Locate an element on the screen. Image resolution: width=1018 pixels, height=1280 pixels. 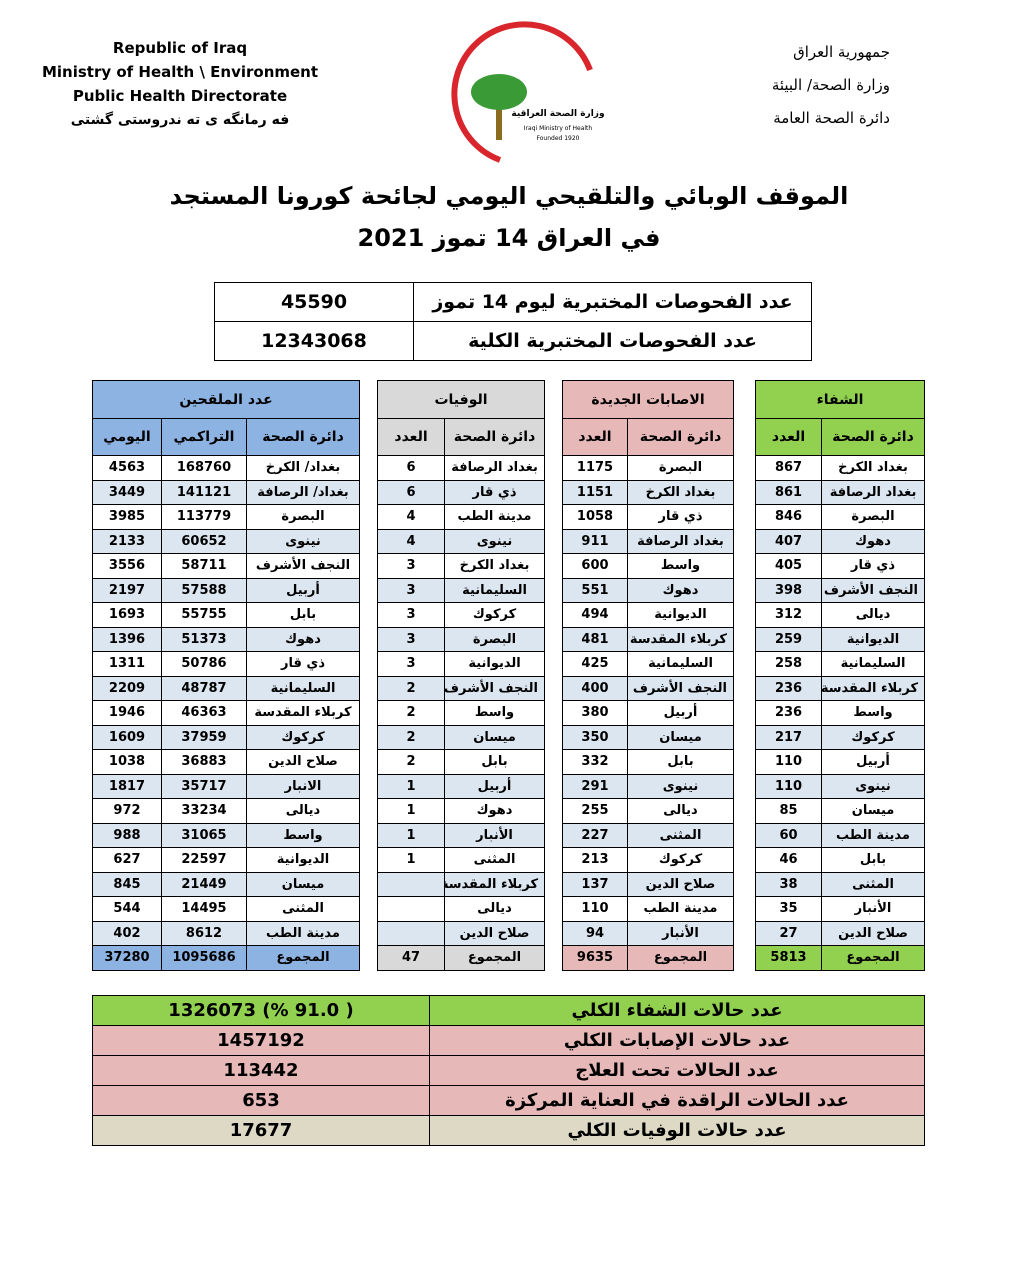
data-row: أربيل 380 is located at coordinates (648, 713).